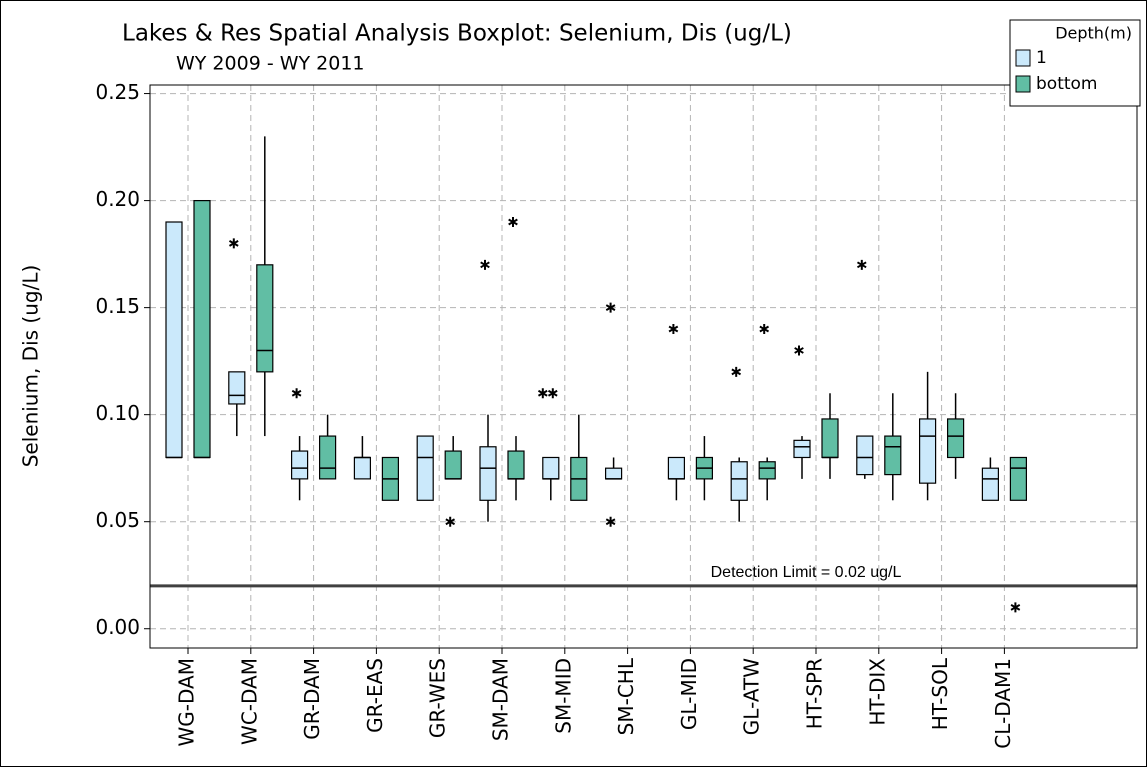 This screenshot has width=1147, height=767. Describe the element at coordinates (312, 699) in the screenshot. I see `x-tick-label: GR-DAM` at that location.